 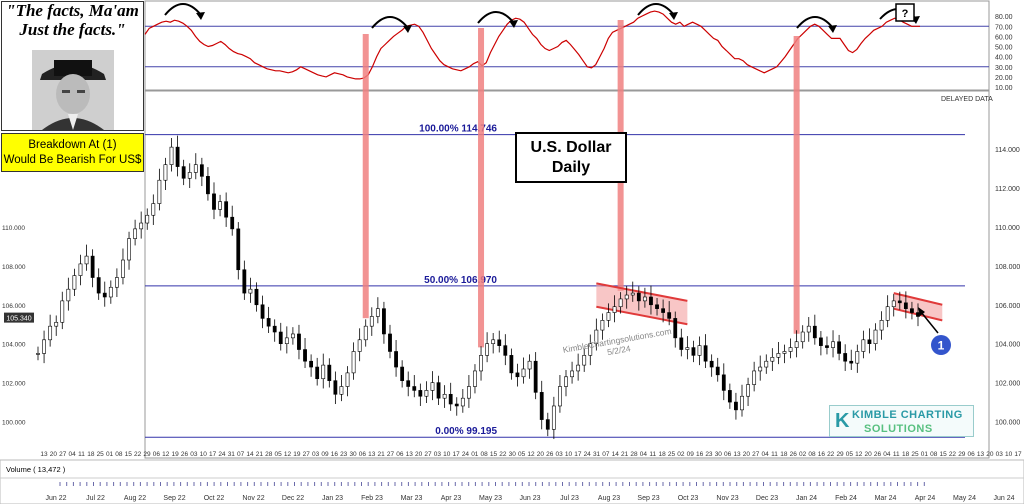 I want to click on x-month-label-24: Jun 24, so click(x=1003, y=498).